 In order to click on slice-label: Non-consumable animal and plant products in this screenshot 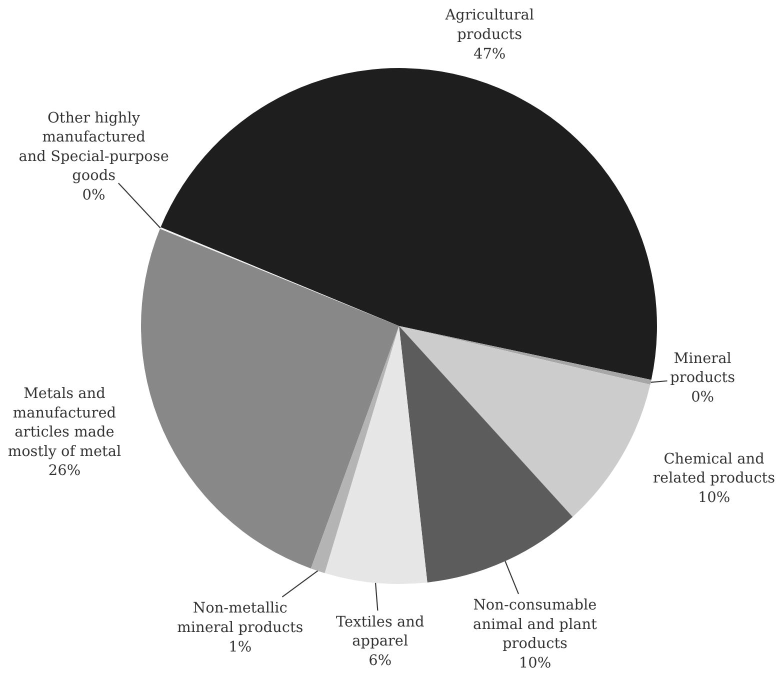, I will do `click(535, 625)`.